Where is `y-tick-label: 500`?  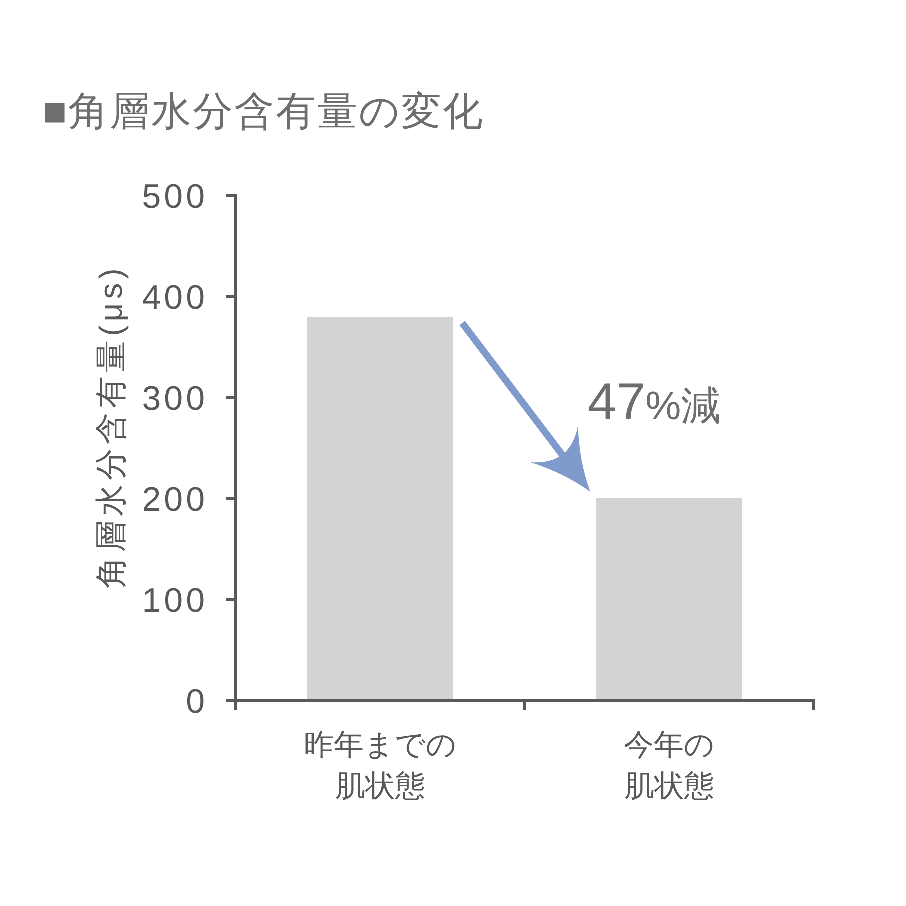 y-tick-label: 500 is located at coordinates (175, 197).